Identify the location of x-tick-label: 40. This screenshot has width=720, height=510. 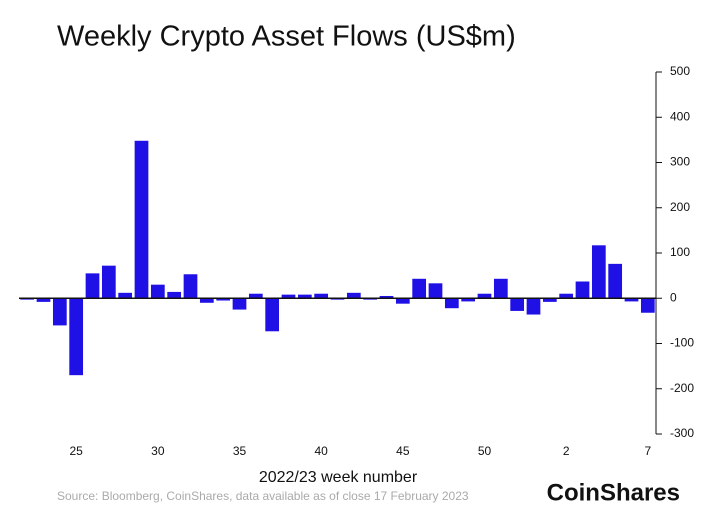
(321, 451).